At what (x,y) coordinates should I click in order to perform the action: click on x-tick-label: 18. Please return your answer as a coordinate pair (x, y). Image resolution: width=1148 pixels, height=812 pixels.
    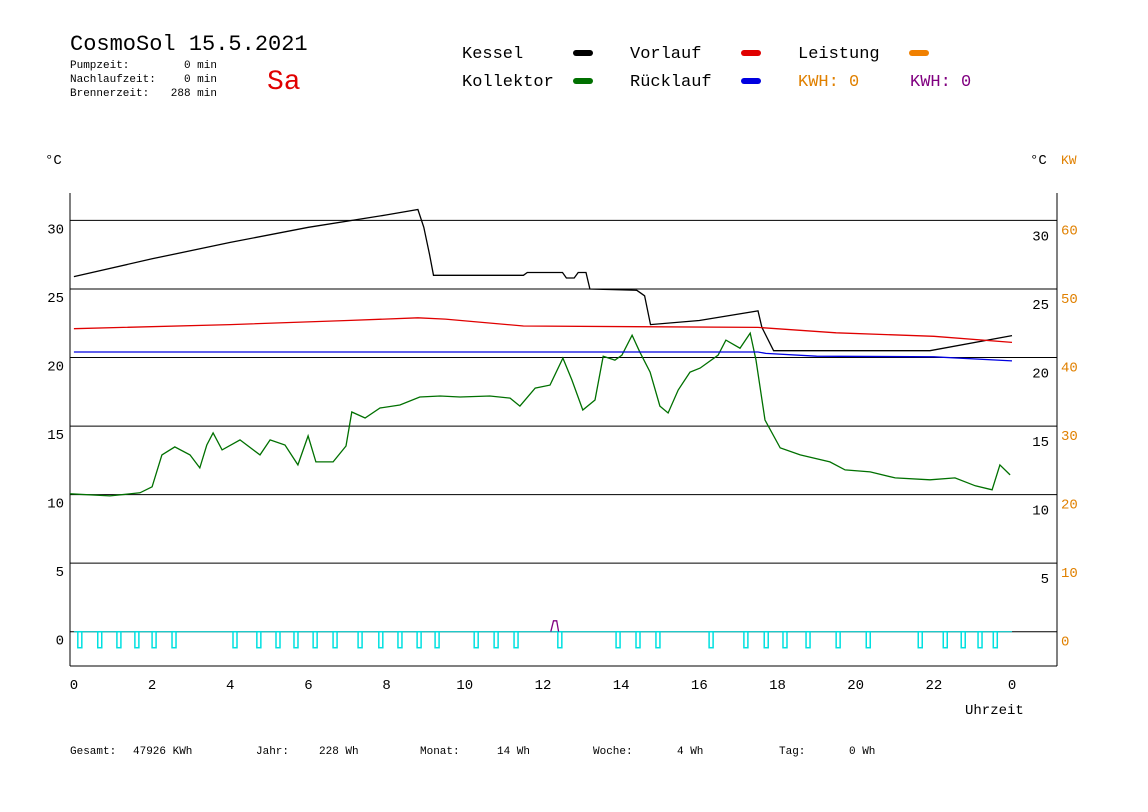
    Looking at the image, I should click on (777, 686).